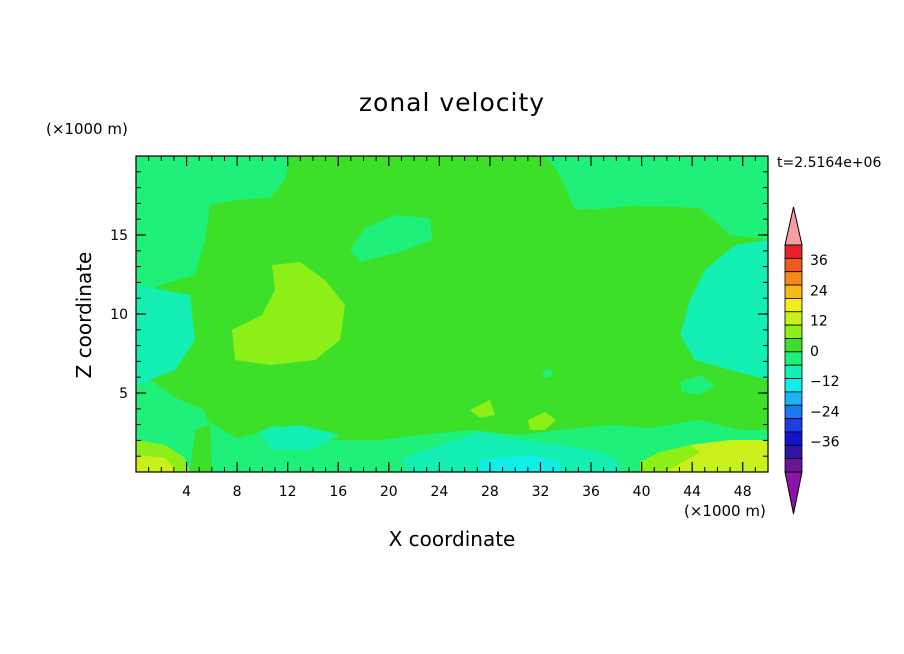 This screenshot has width=904, height=654. I want to click on region-bottom-band, so click(452, 436).